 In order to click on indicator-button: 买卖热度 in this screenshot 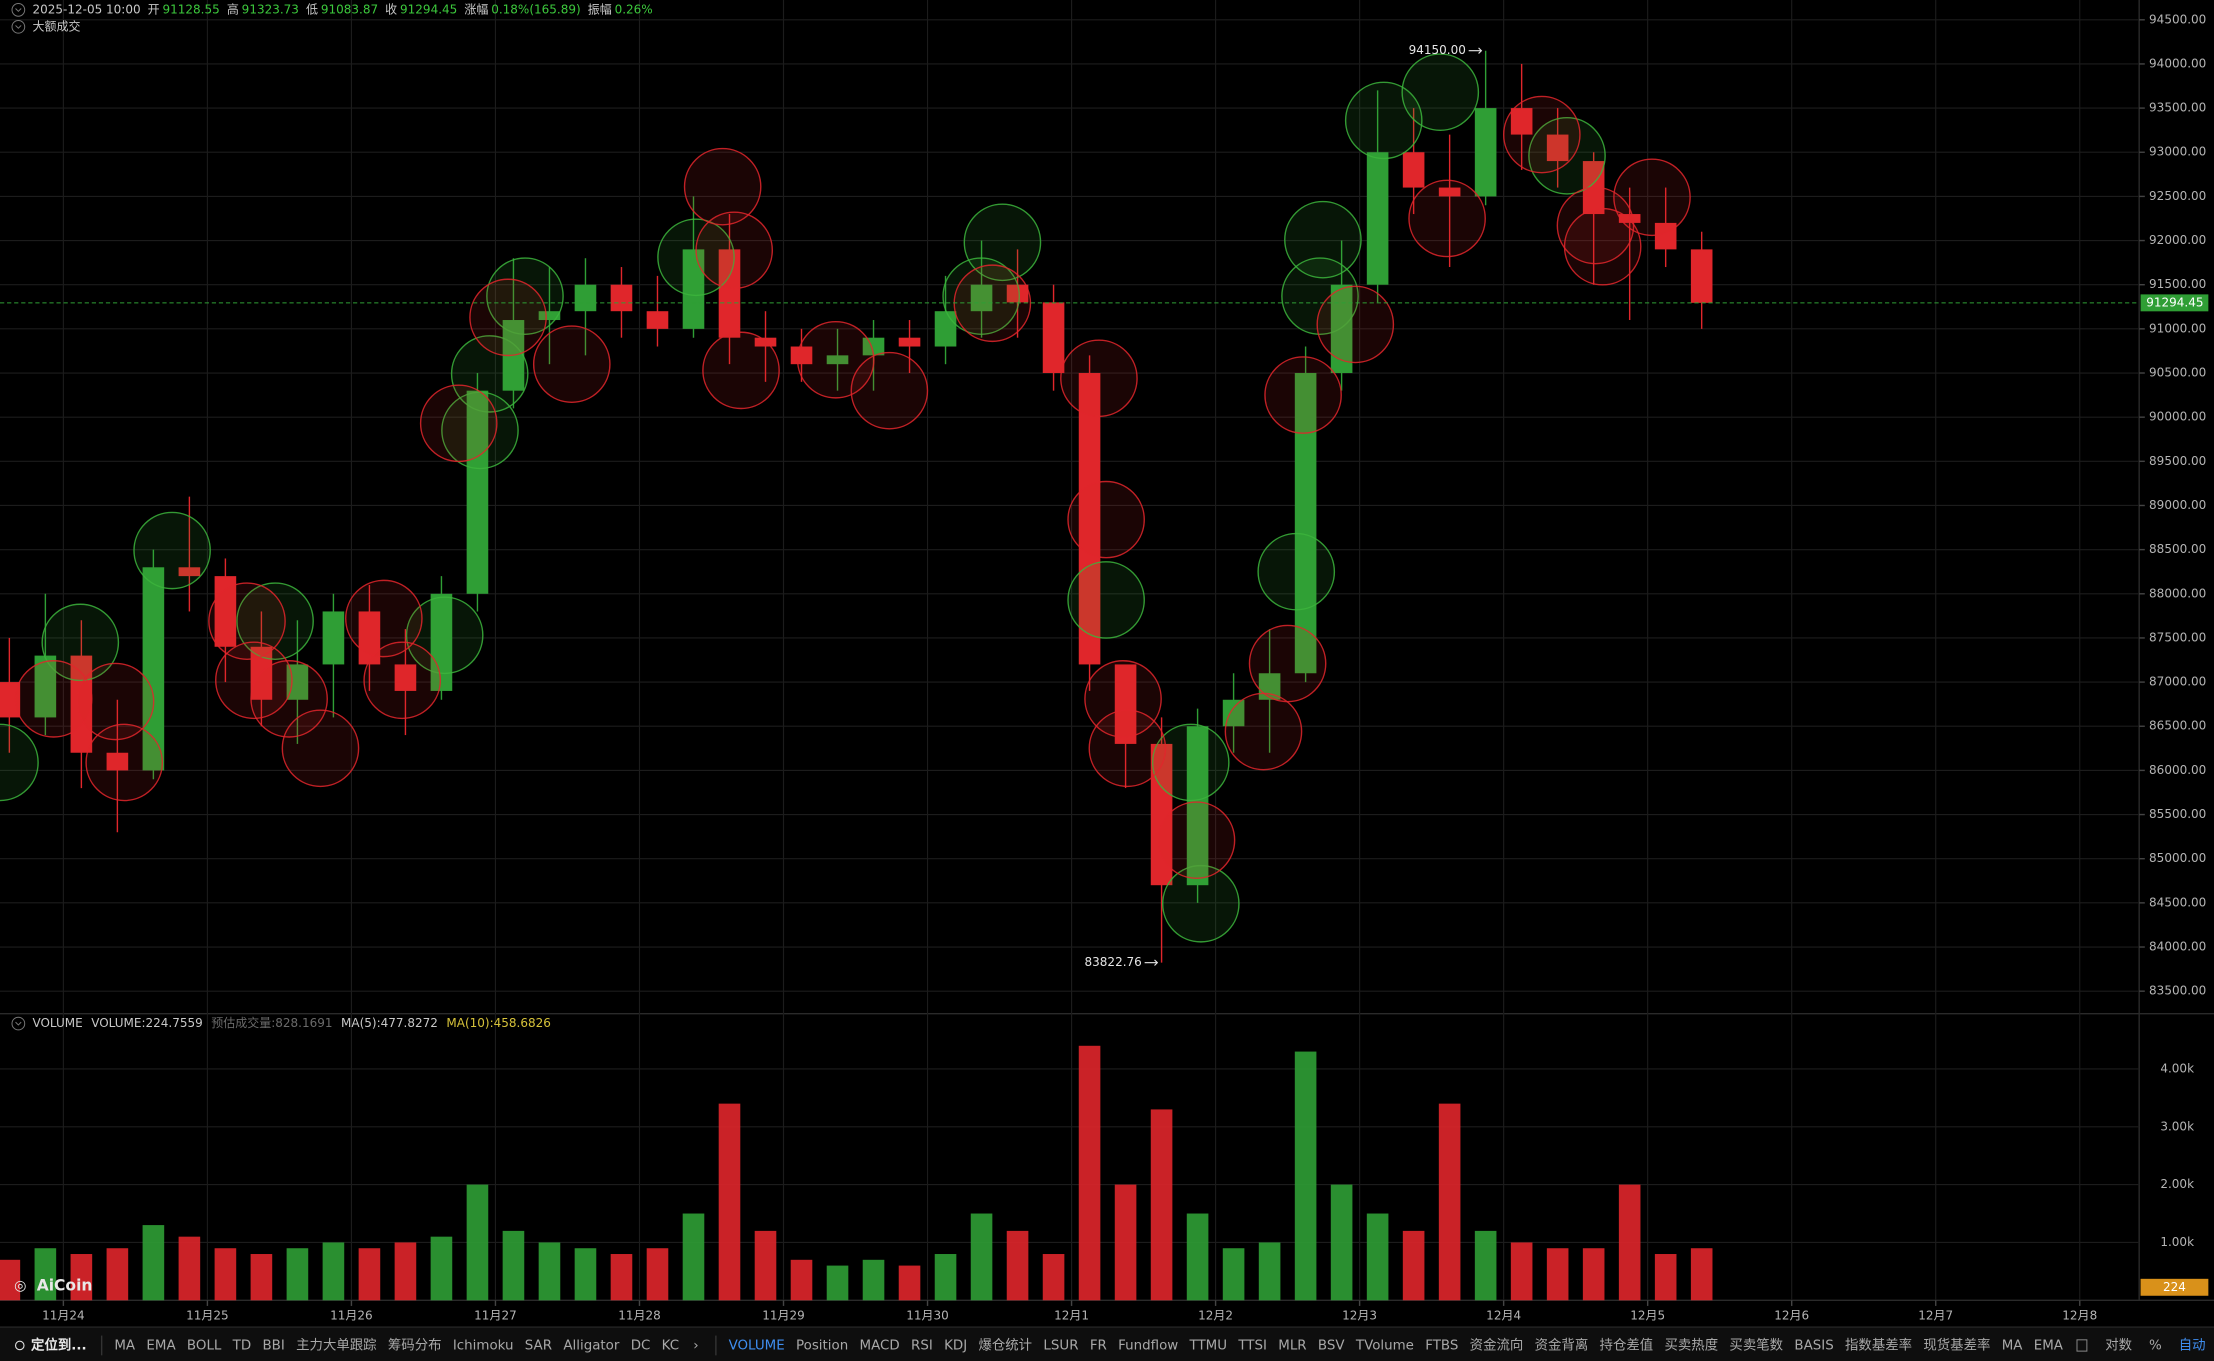, I will do `click(1692, 1345)`.